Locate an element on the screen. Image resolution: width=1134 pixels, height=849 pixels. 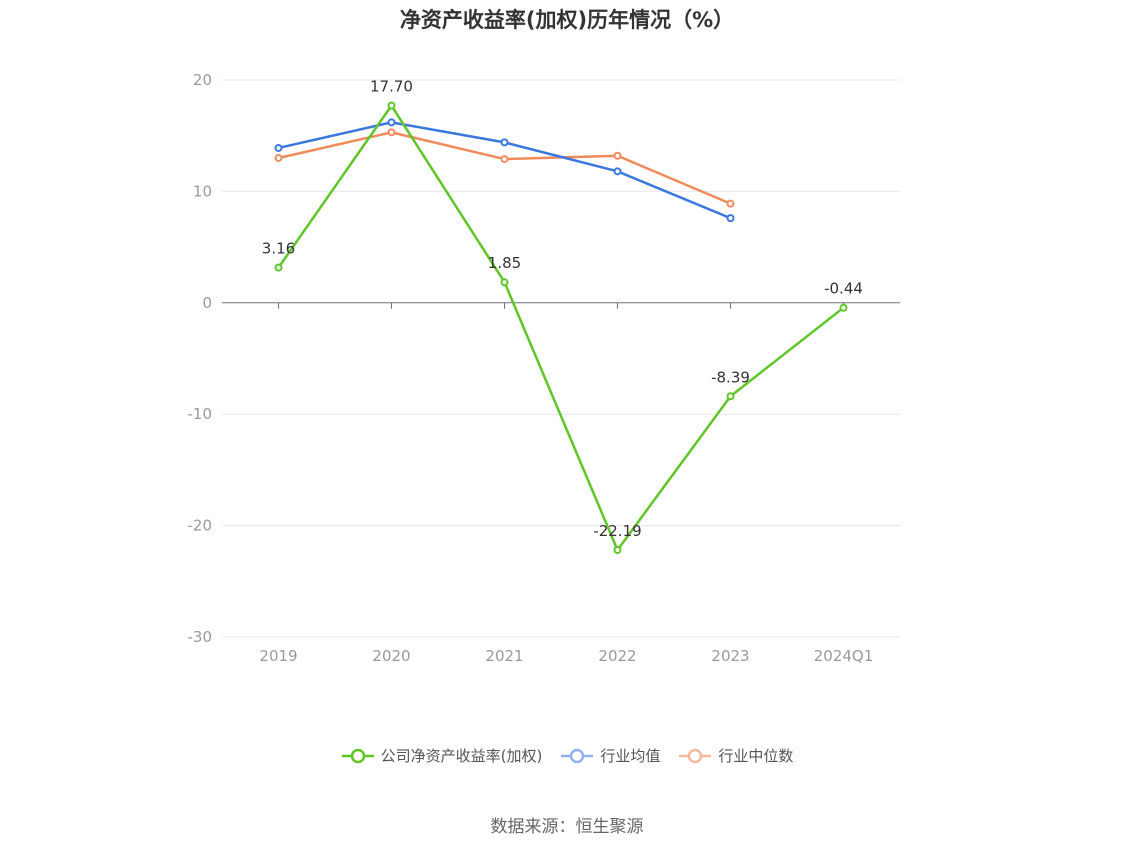
data-label: 17.70 is located at coordinates (391, 87).